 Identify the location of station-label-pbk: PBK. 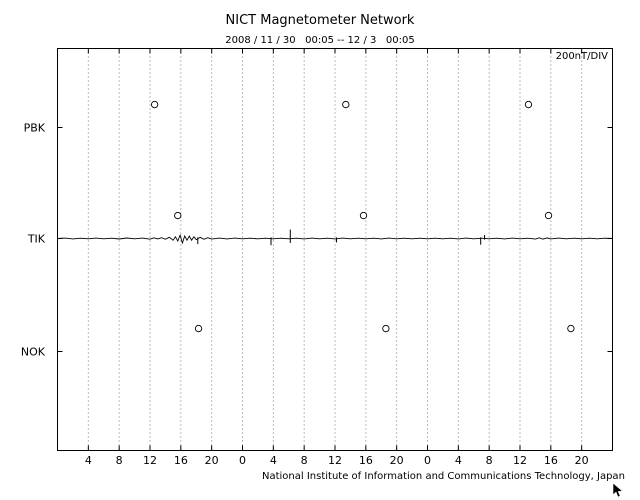
(35, 128).